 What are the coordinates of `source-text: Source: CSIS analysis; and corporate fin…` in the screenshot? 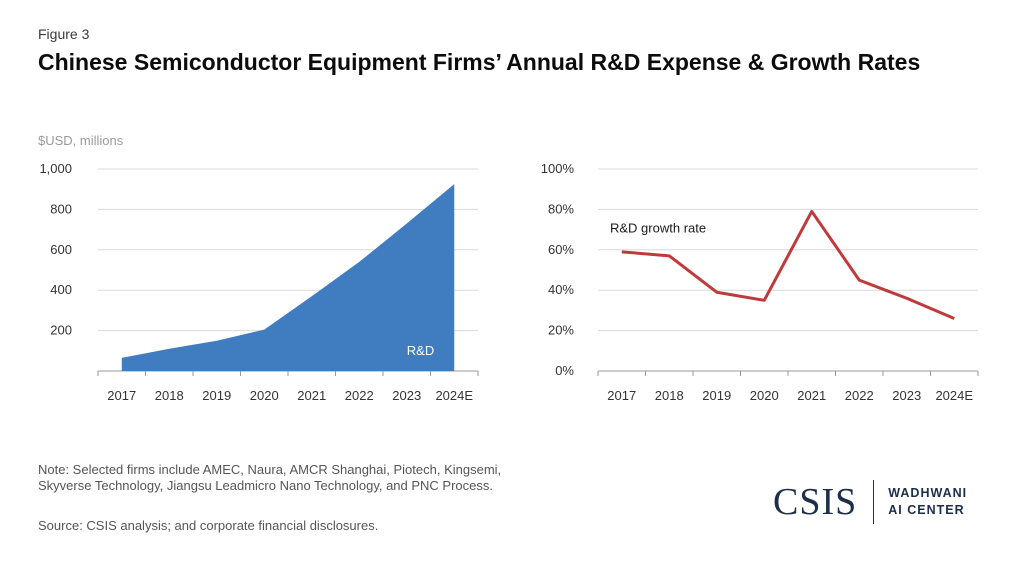 It's located at (208, 525).